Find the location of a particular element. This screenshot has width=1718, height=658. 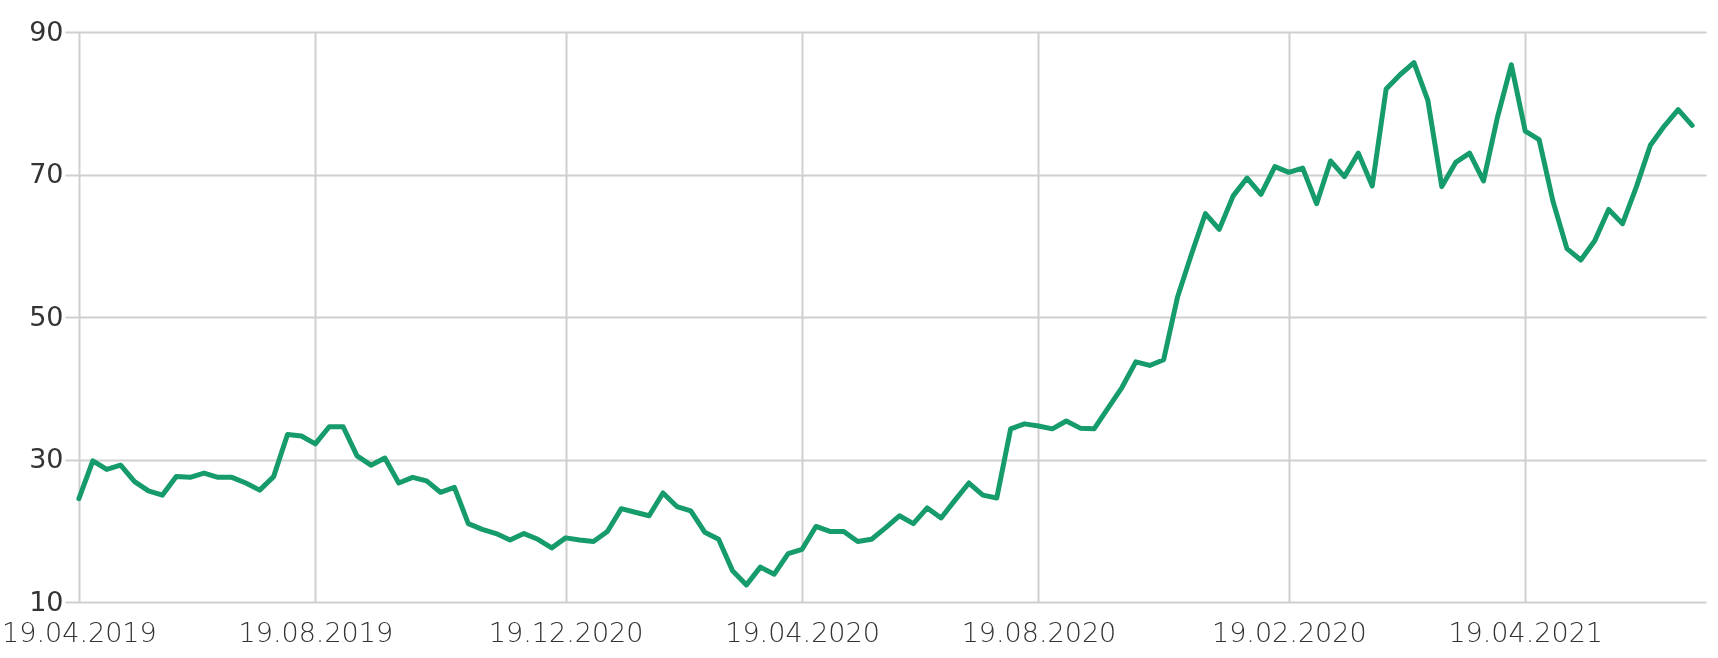

x-tick-label: 19.08.2020 is located at coordinates (1039, 632).